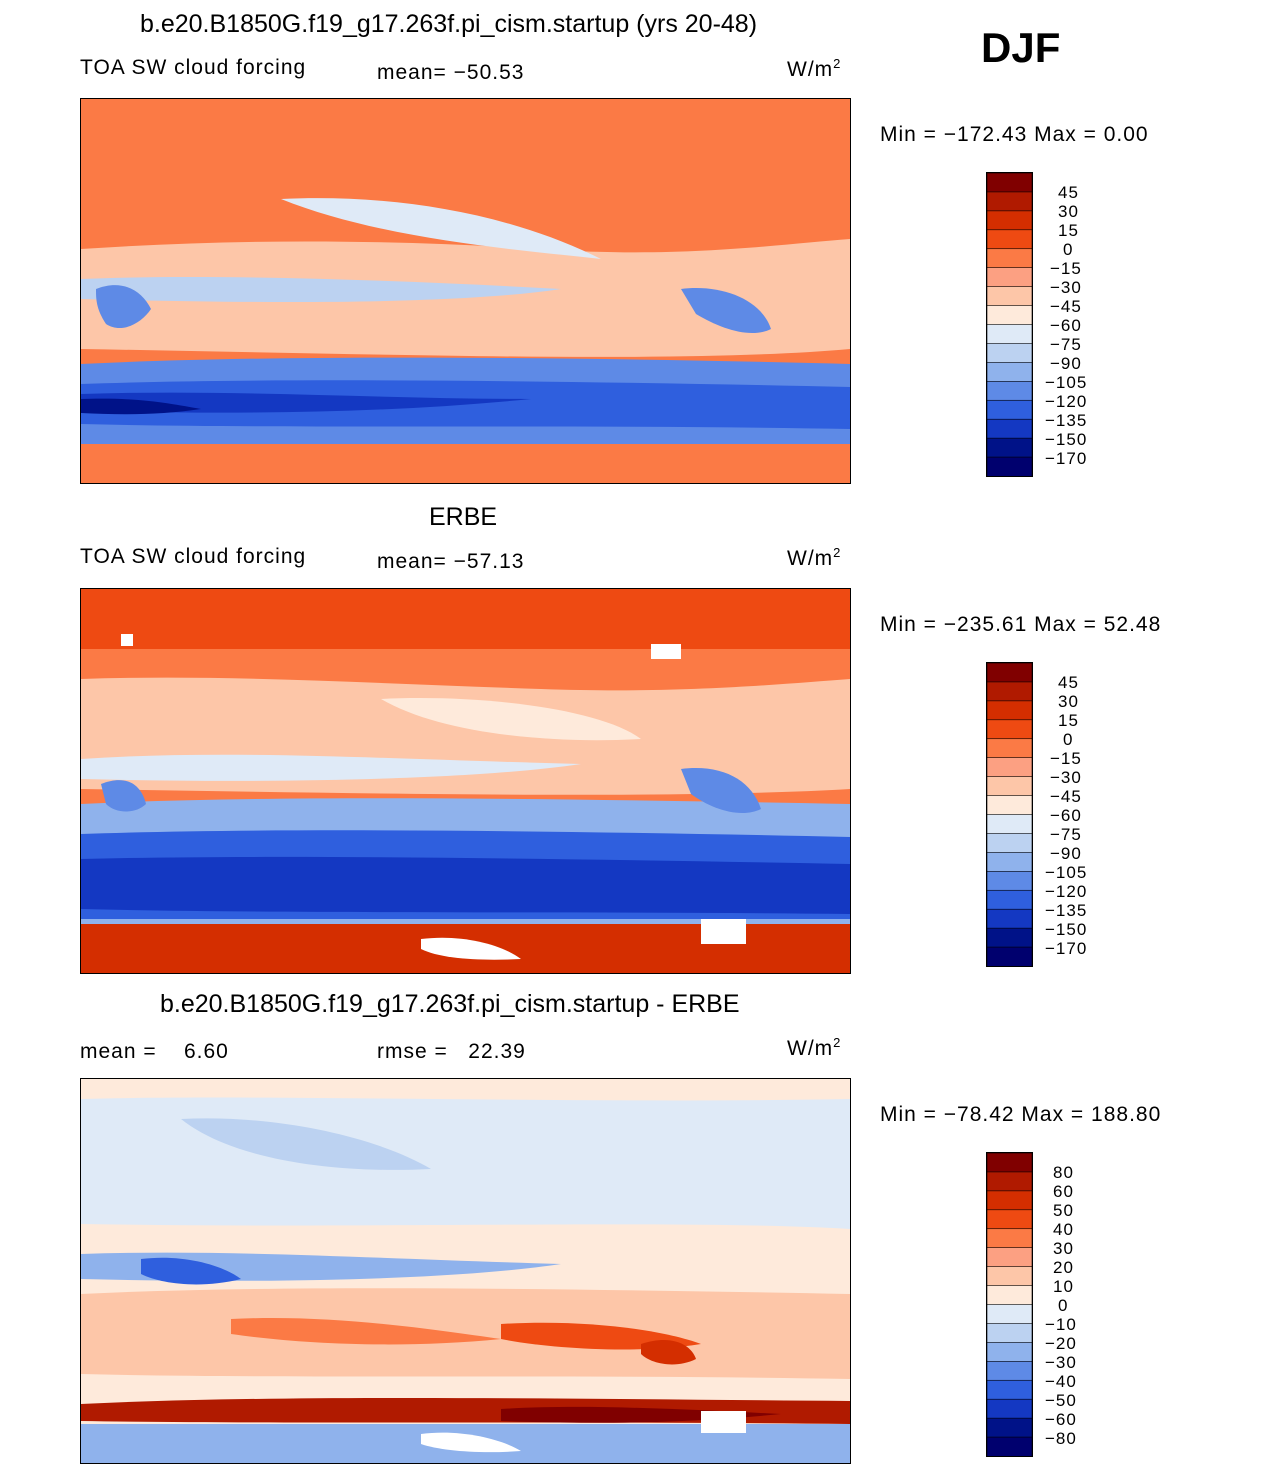 The image size is (1285, 1470). Describe the element at coordinates (463, 517) in the screenshot. I see `panel-title: ERBE` at that location.